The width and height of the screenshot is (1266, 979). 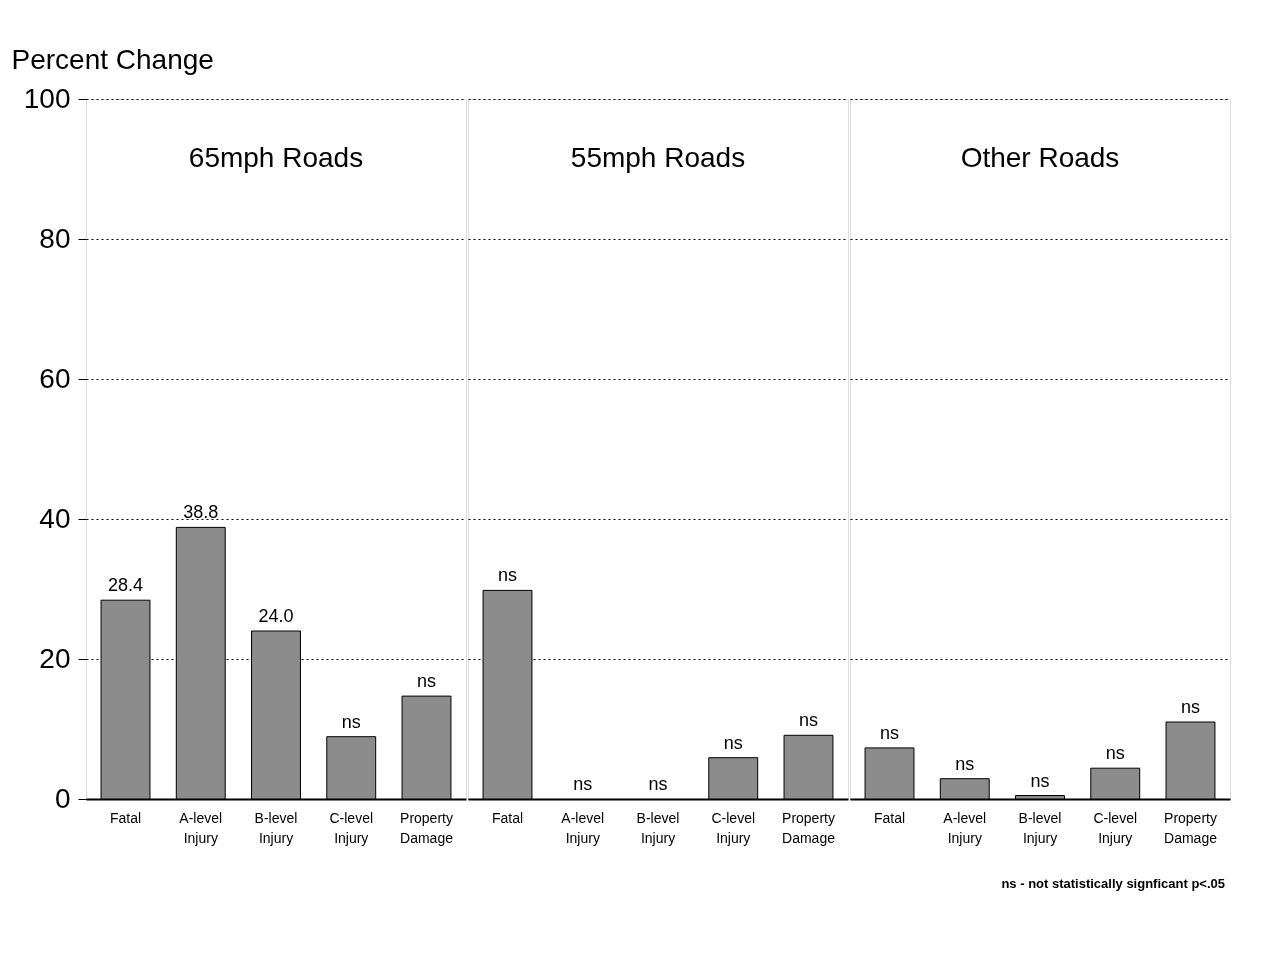 What do you see at coordinates (1113, 883) in the screenshot?
I see `text: ns - not statistically signficant p<.05` at bounding box center [1113, 883].